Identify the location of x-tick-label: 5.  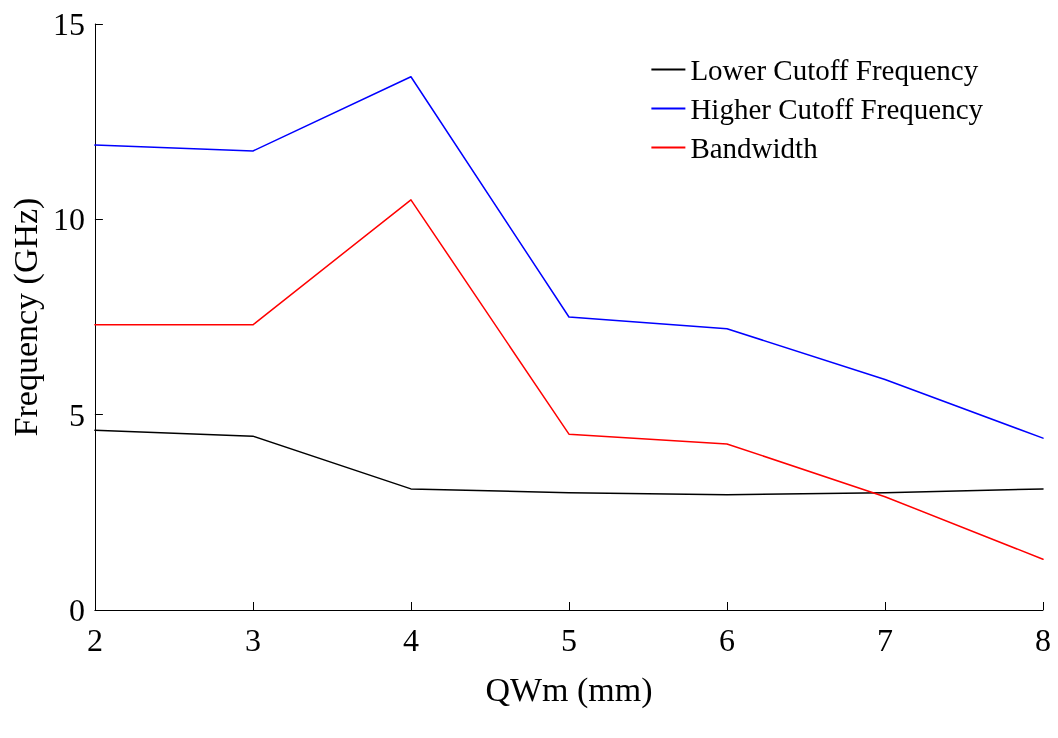
(568, 640).